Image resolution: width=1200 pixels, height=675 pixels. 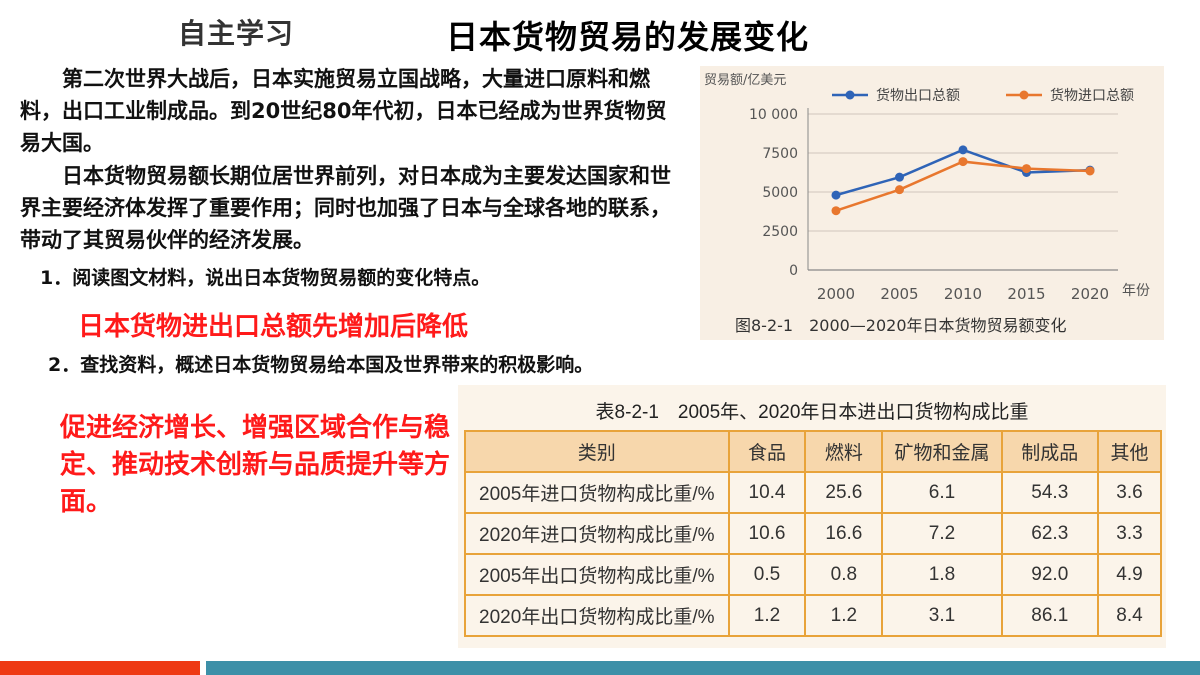 What do you see at coordinates (100, 668) in the screenshot?
I see `footer-bar-red` at bounding box center [100, 668].